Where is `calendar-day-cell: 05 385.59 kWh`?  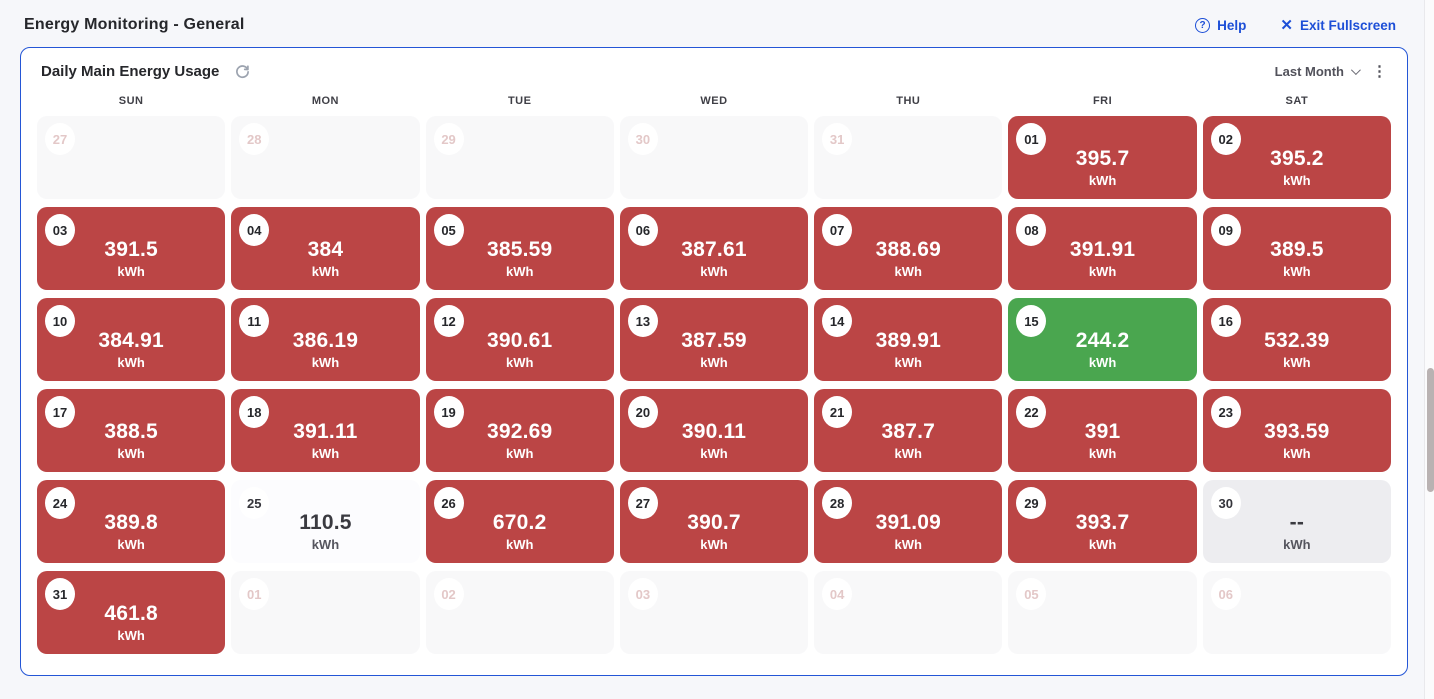 calendar-day-cell: 05 385.59 kWh is located at coordinates (519, 248).